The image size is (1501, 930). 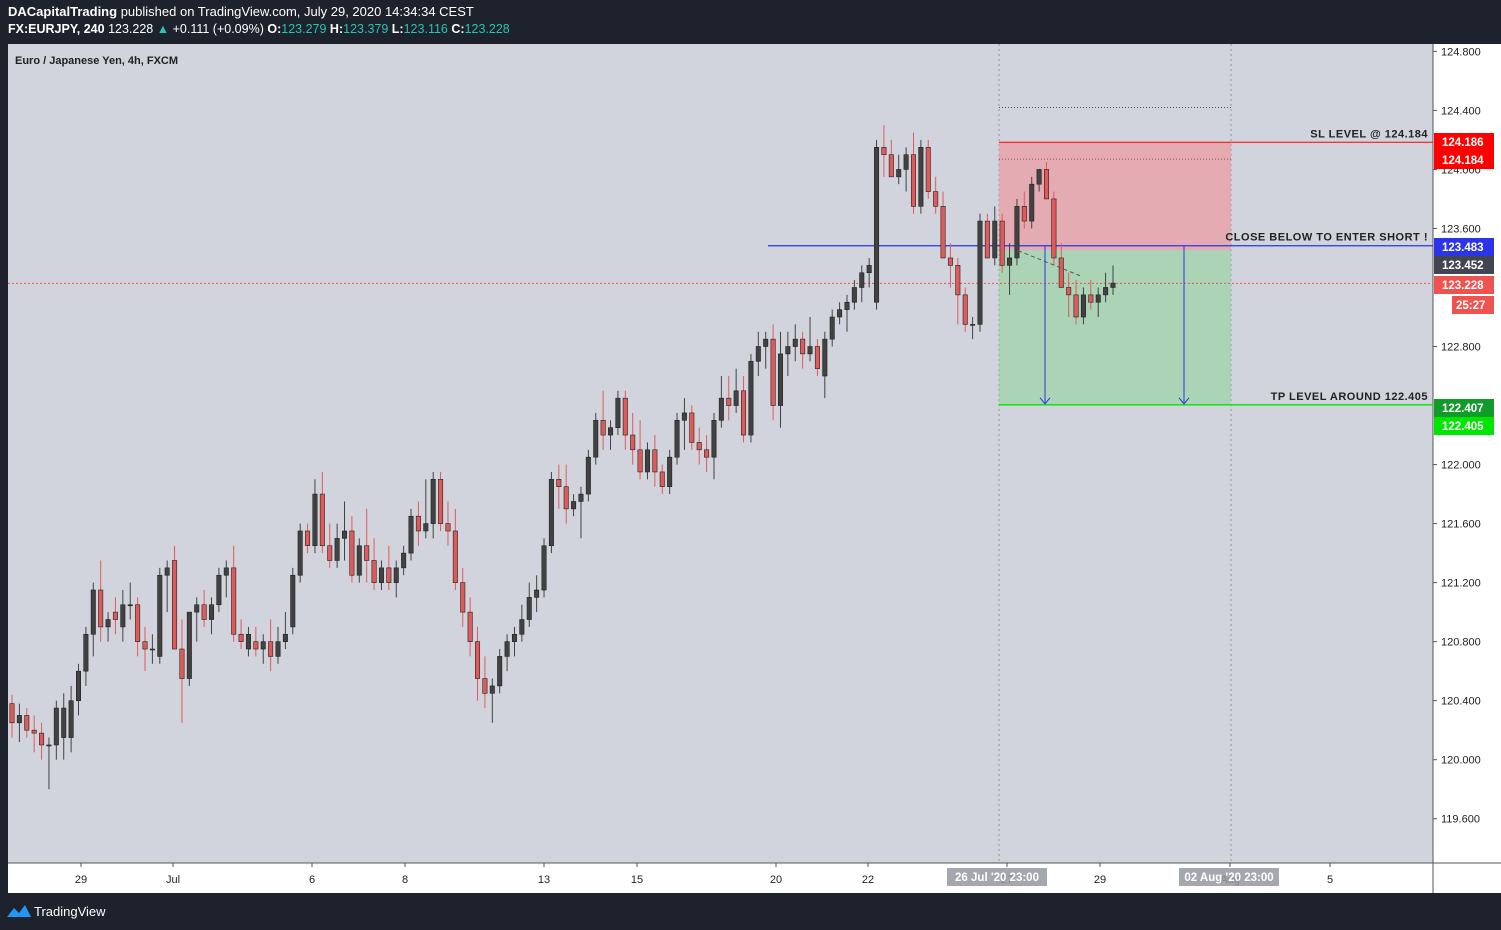 I want to click on symbol-label: FX:EURJPY, 240, so click(x=56, y=29).